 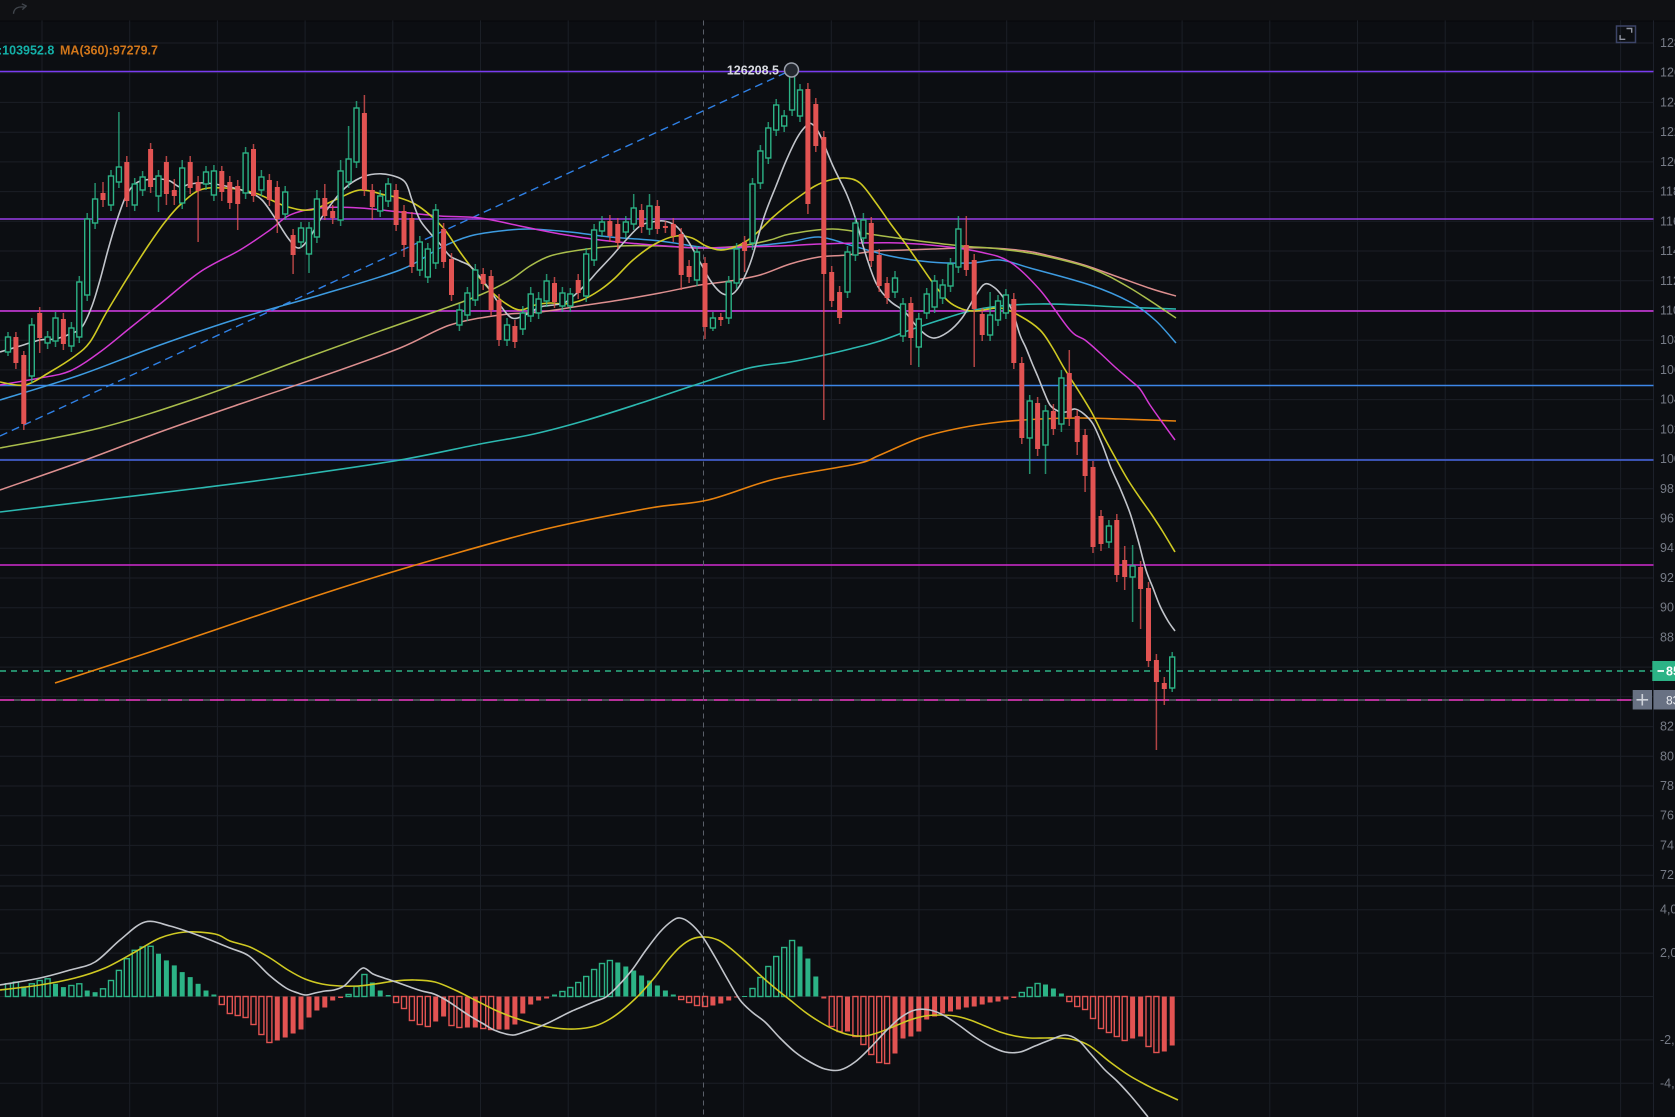 I want to click on svg-text: 92,000, so click(x=1667, y=578).